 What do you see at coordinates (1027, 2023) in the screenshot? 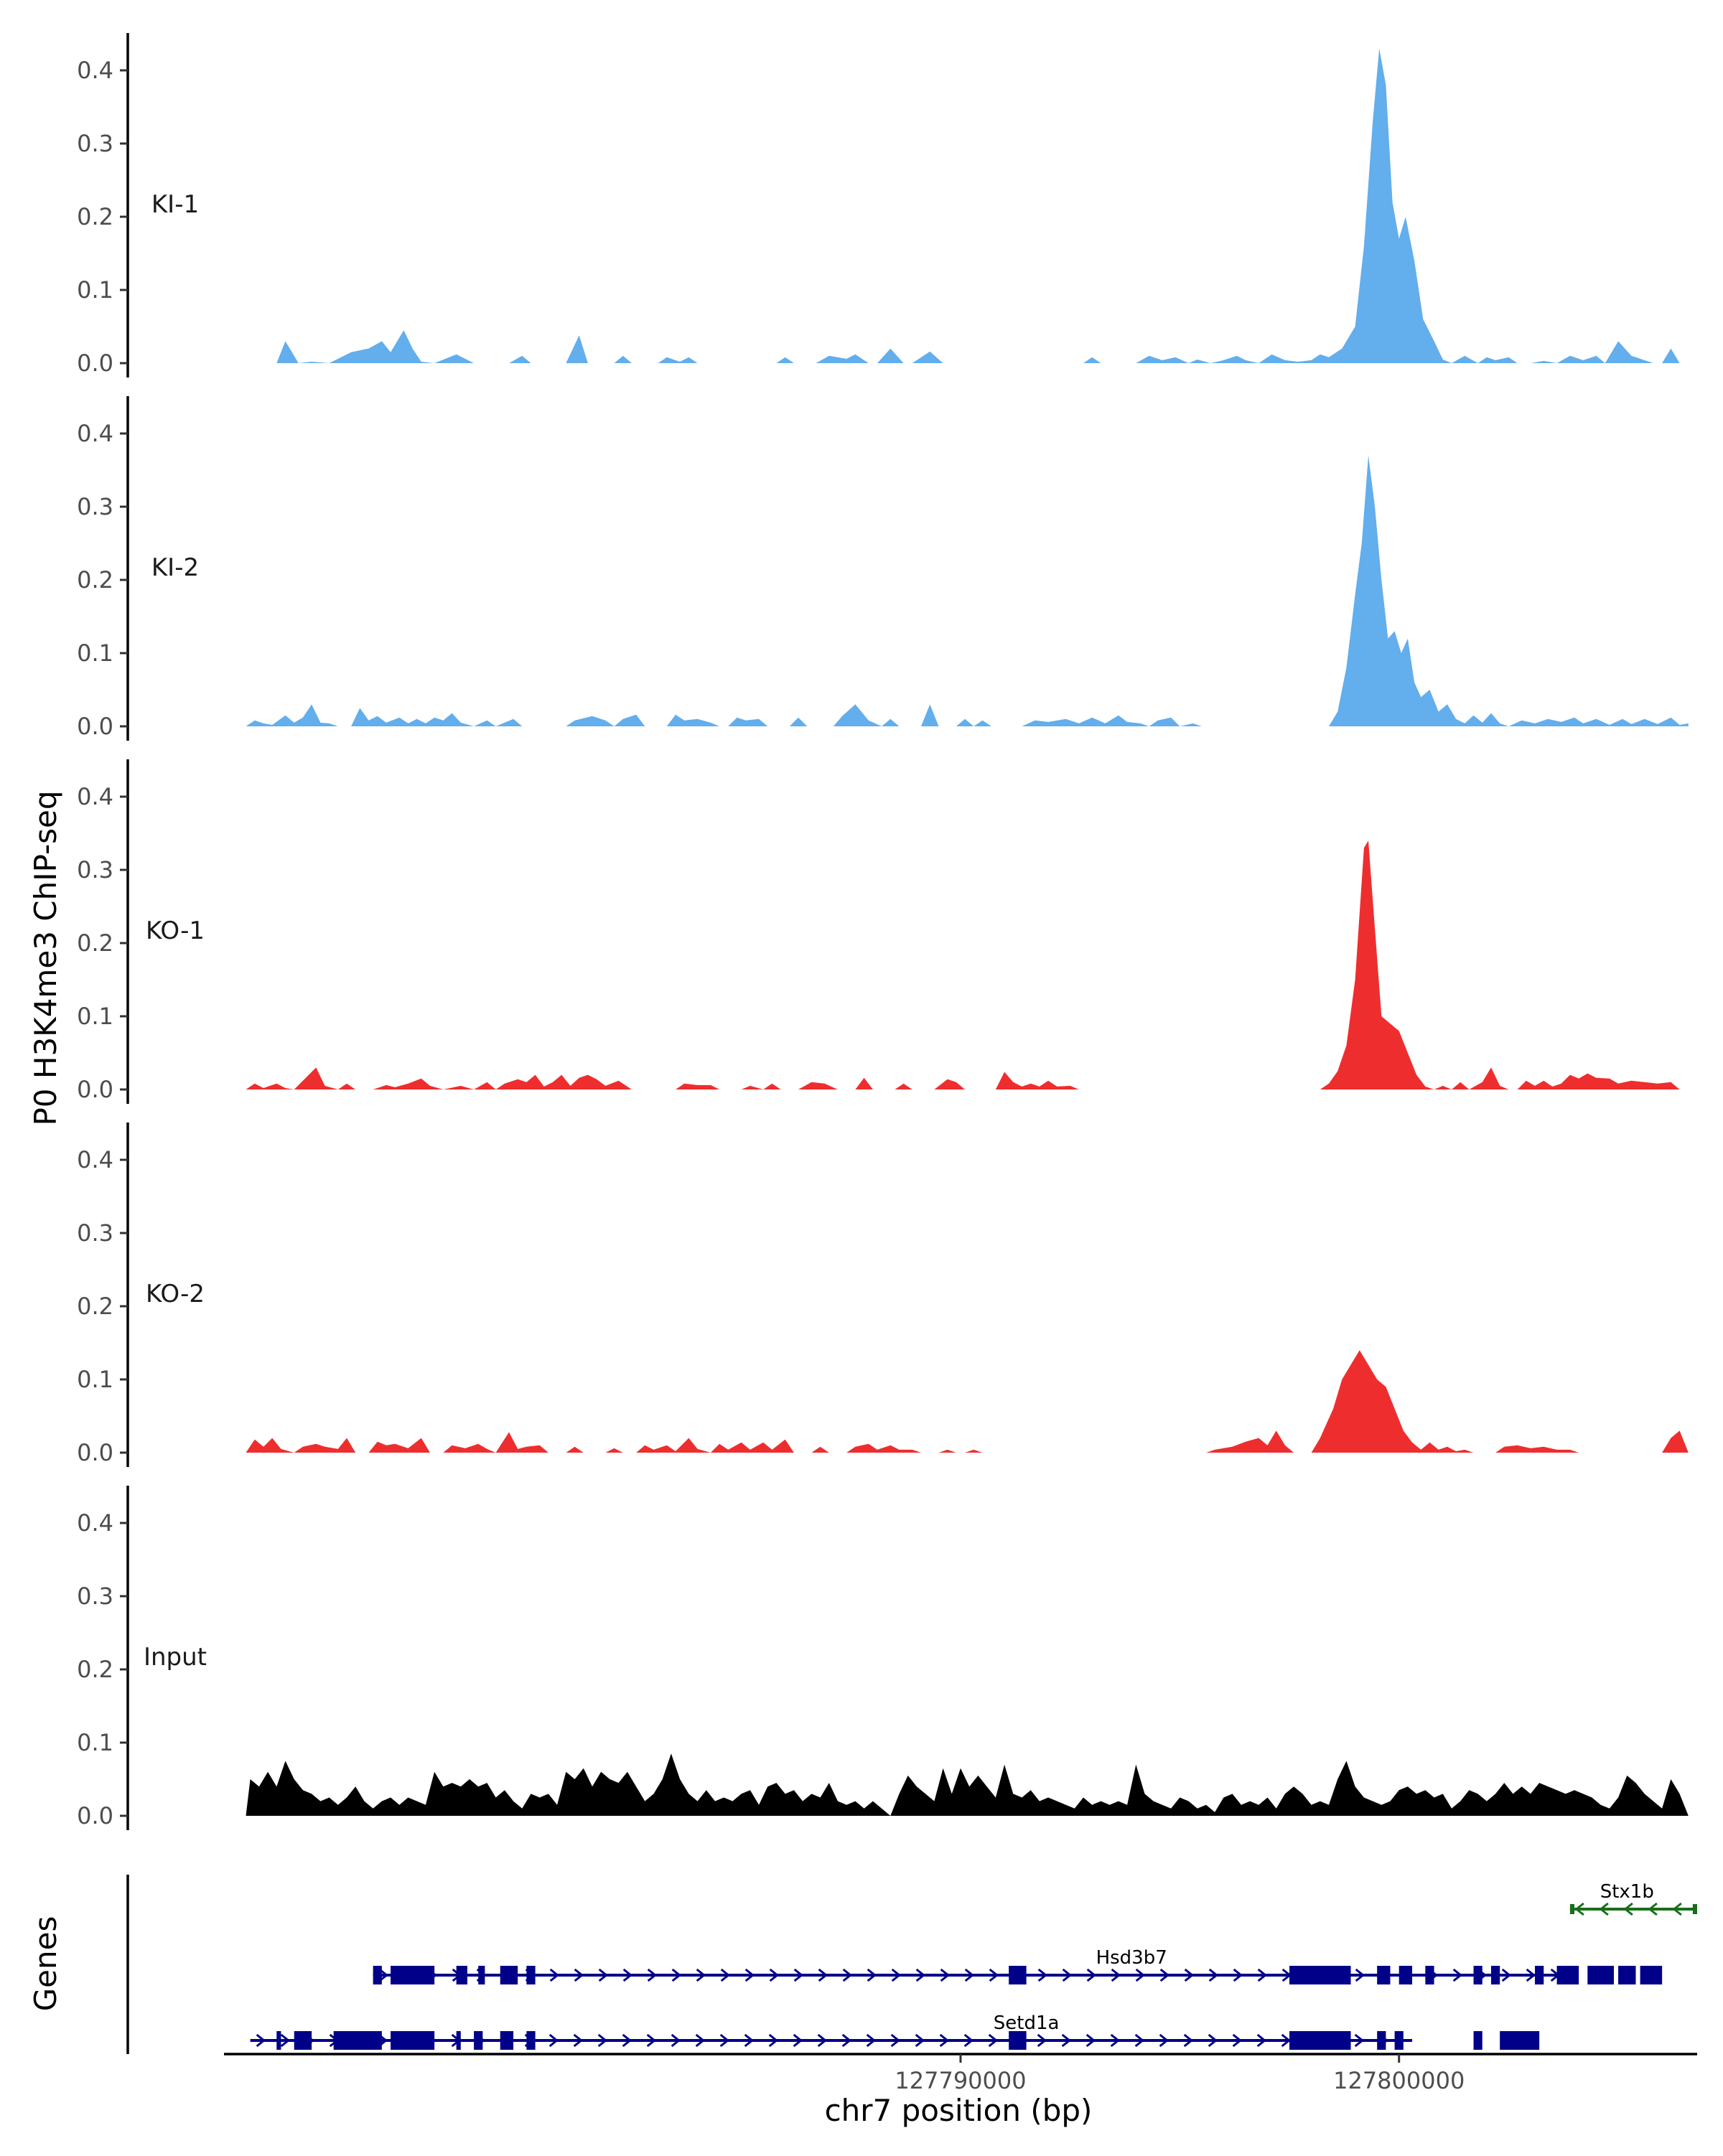
I see `gene-name-label: Setd1a` at bounding box center [1027, 2023].